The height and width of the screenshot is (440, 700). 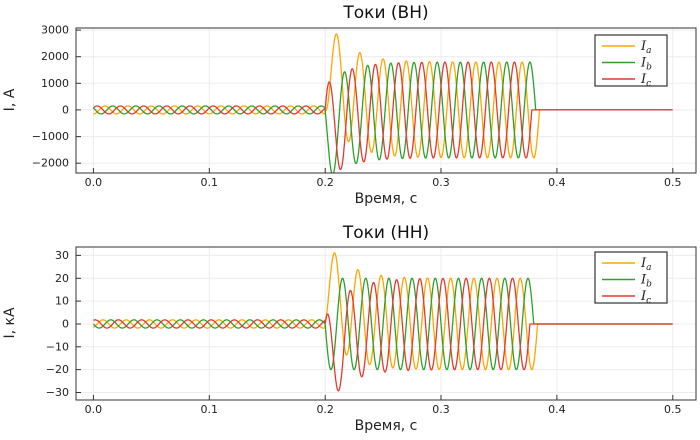 I want to click on y-tick-label: −2000, so click(x=50, y=163).